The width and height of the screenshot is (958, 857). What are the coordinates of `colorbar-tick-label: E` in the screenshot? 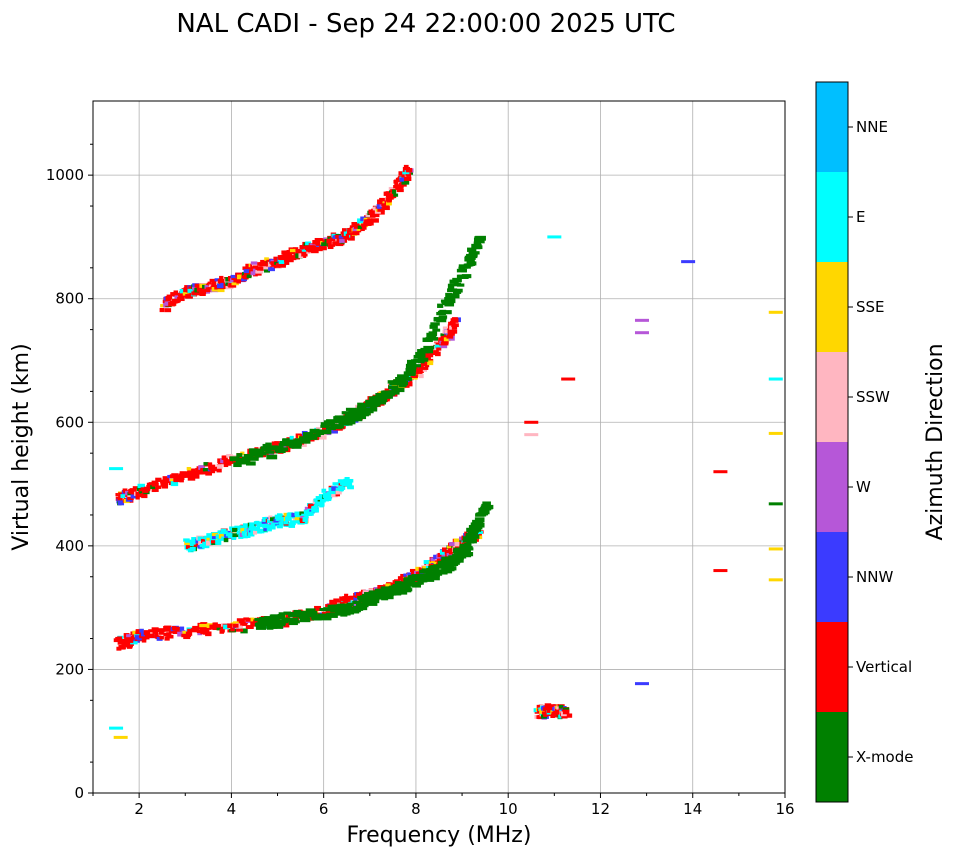 It's located at (860, 217).